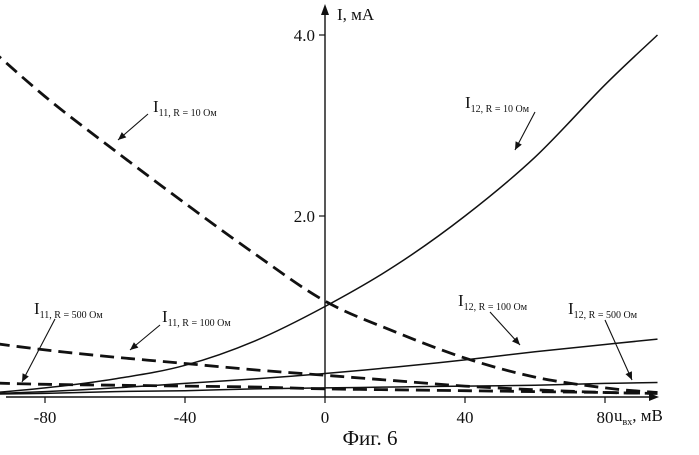 The height and width of the screenshot is (455, 699). Describe the element at coordinates (185, 417) in the screenshot. I see `x-tick-label: -40` at that location.